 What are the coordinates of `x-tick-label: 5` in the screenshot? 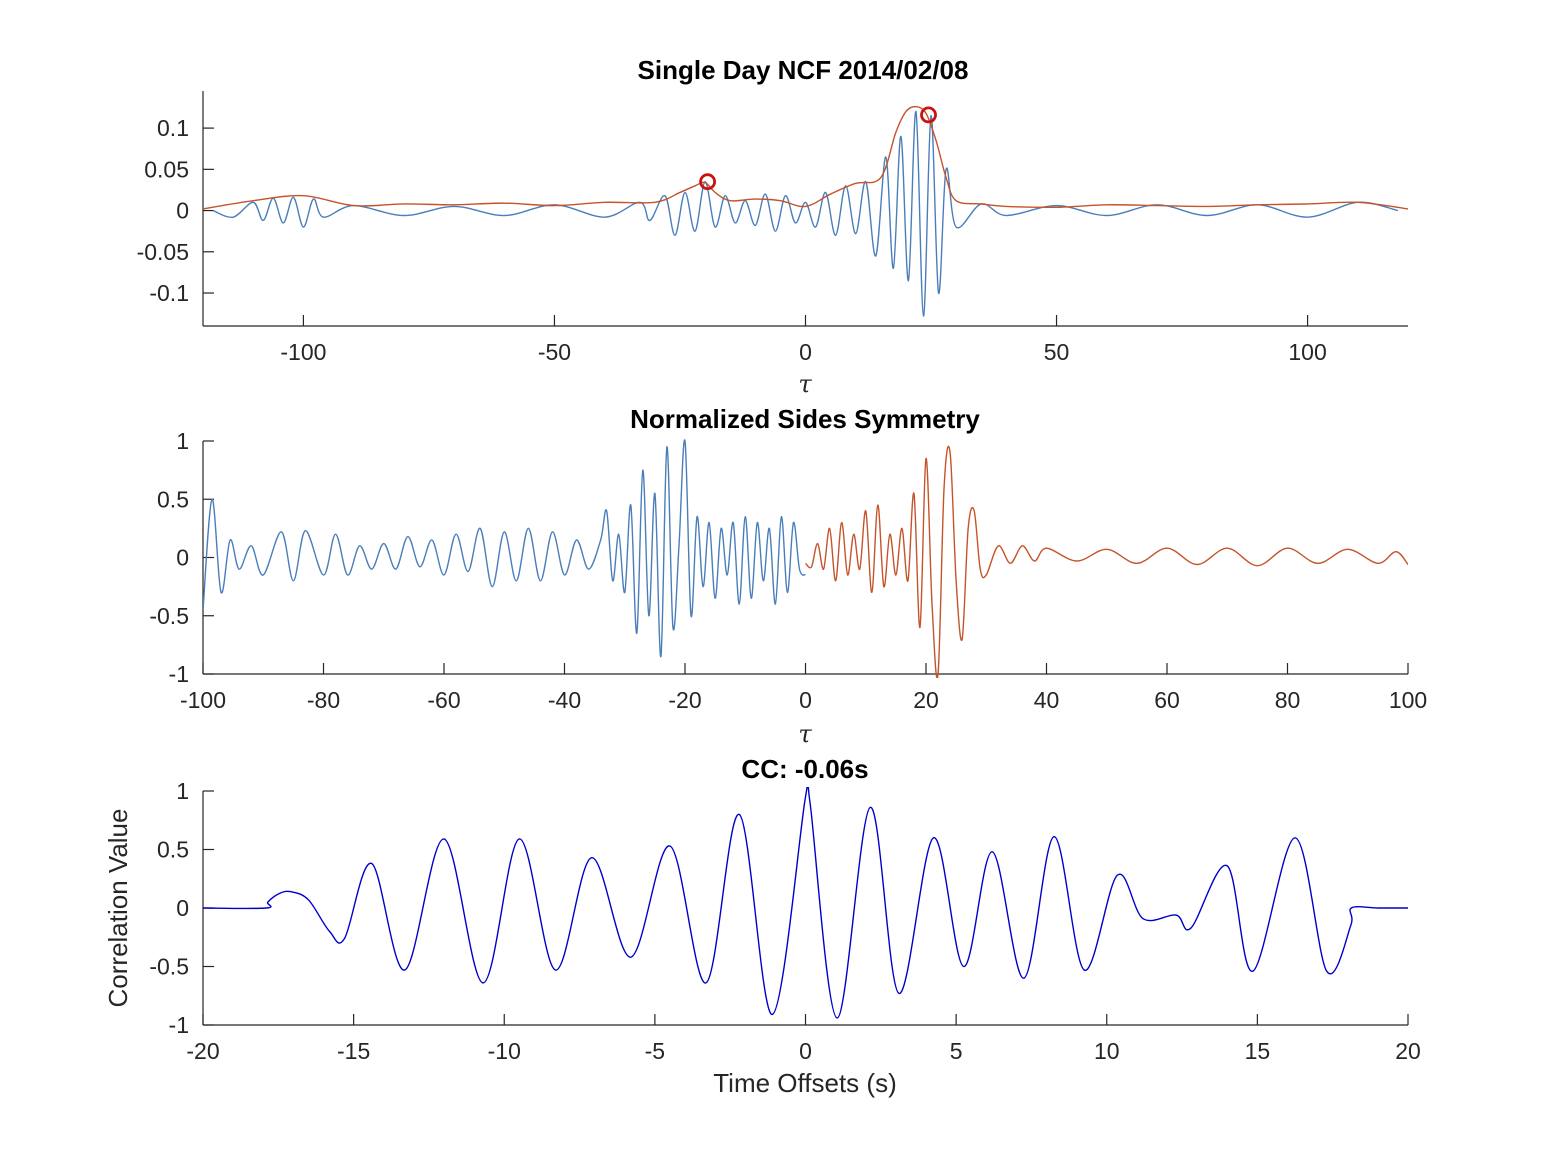 It's located at (956, 1051).